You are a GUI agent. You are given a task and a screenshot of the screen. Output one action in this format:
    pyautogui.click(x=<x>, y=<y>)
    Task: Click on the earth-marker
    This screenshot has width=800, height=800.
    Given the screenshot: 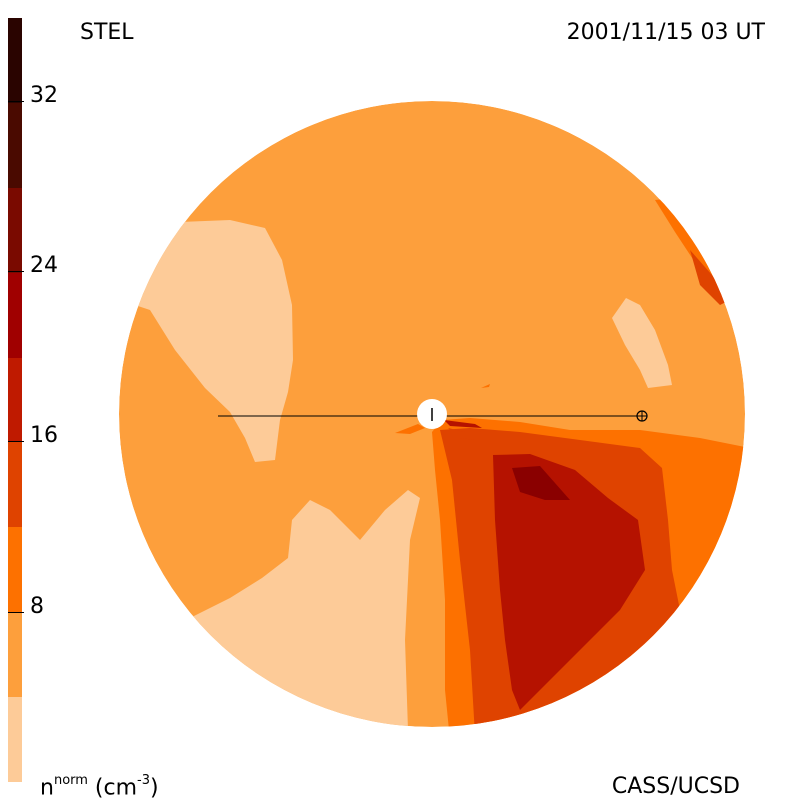 What is the action you would take?
    pyautogui.click(x=642, y=416)
    